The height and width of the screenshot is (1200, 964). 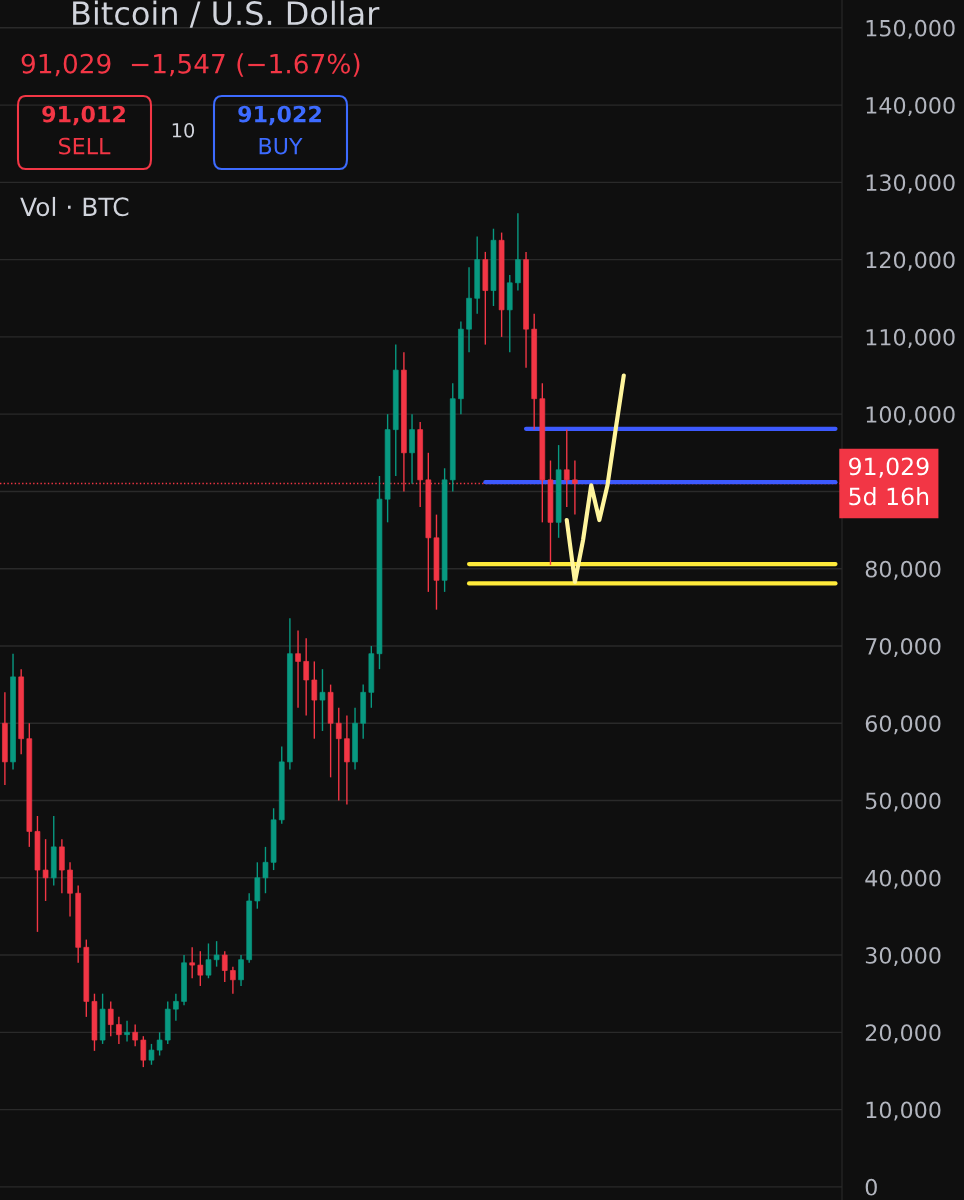 What do you see at coordinates (595, 478) in the screenshot?
I see `line-series` at bounding box center [595, 478].